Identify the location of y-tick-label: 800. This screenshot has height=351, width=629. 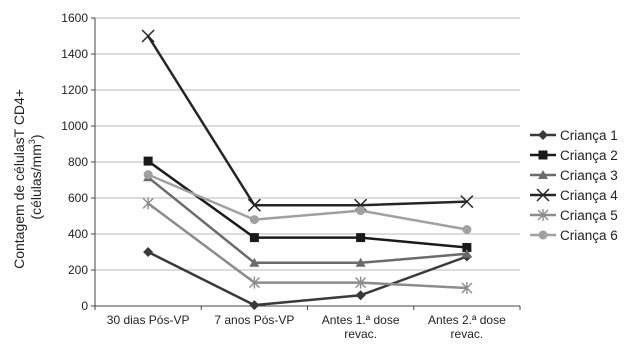
(78, 162).